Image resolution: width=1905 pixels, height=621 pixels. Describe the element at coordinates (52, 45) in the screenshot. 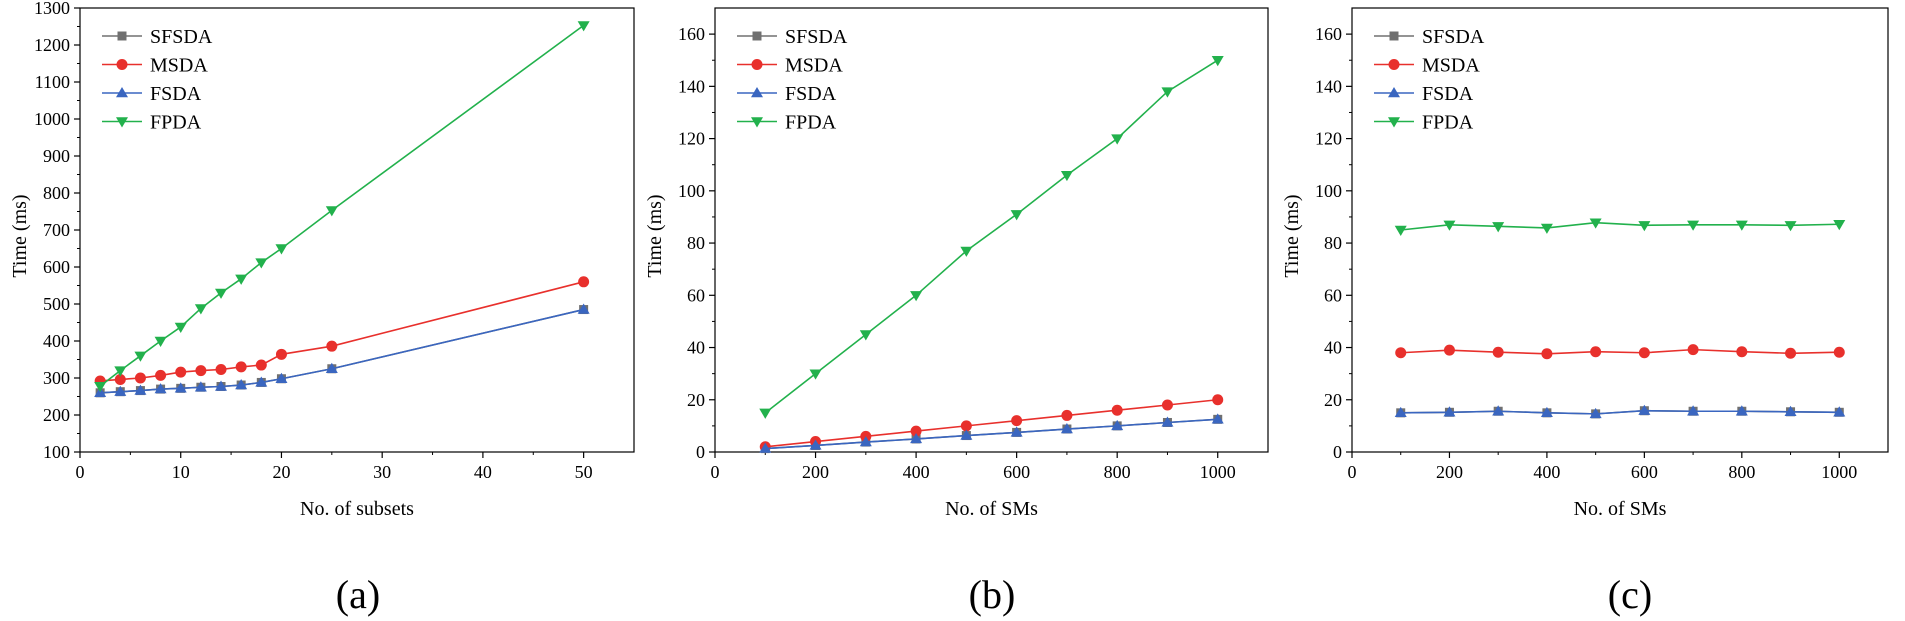

I see `y-tick-label: 1200` at that location.